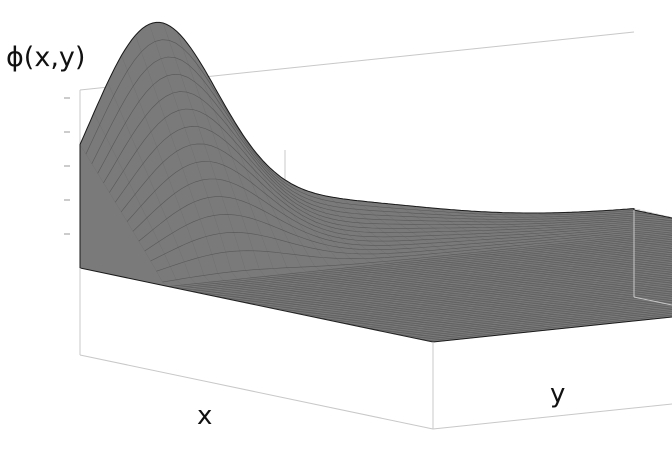  What do you see at coordinates (45, 57) in the screenshot?
I see `z-axis-label: ϕ(x,y)` at bounding box center [45, 57].